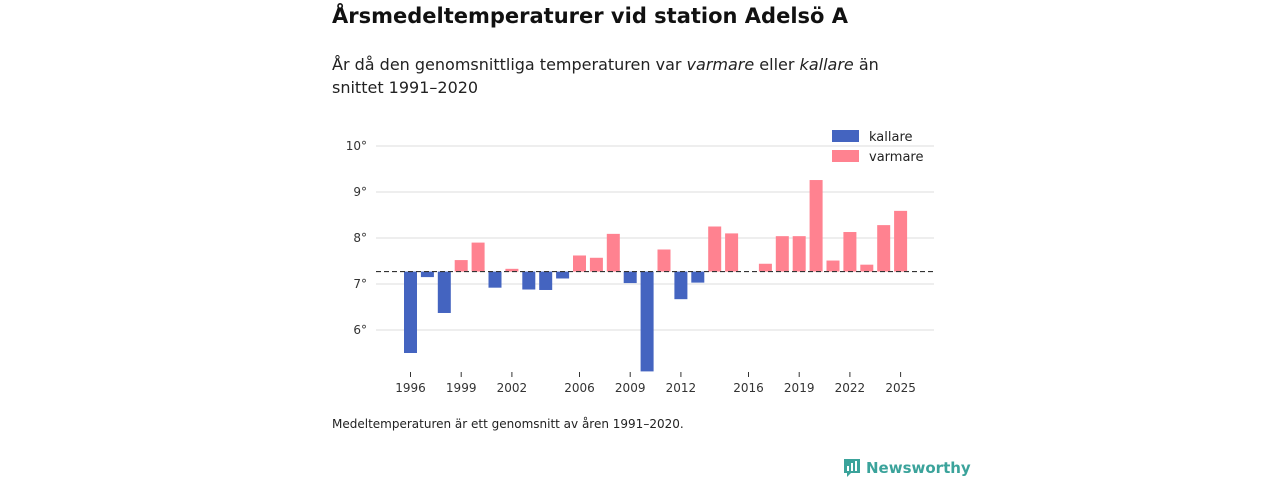  Describe the element at coordinates (777, 64) in the screenshot. I see `subtitle-mid: eller` at that location.